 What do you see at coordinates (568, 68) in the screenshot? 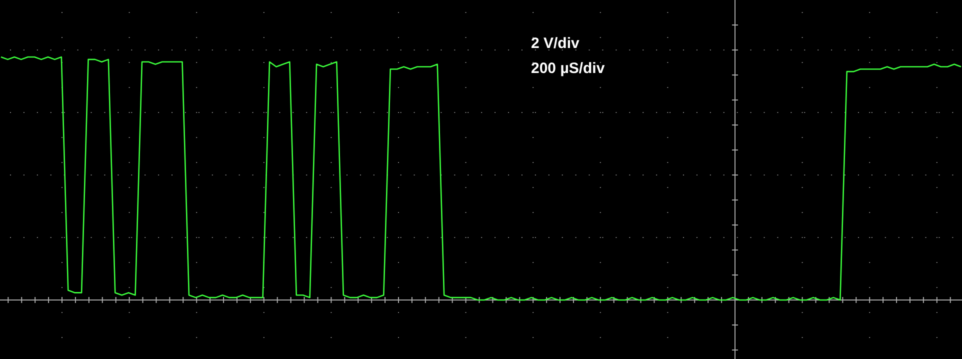
I see `annotation: 200 µS/div` at bounding box center [568, 68].